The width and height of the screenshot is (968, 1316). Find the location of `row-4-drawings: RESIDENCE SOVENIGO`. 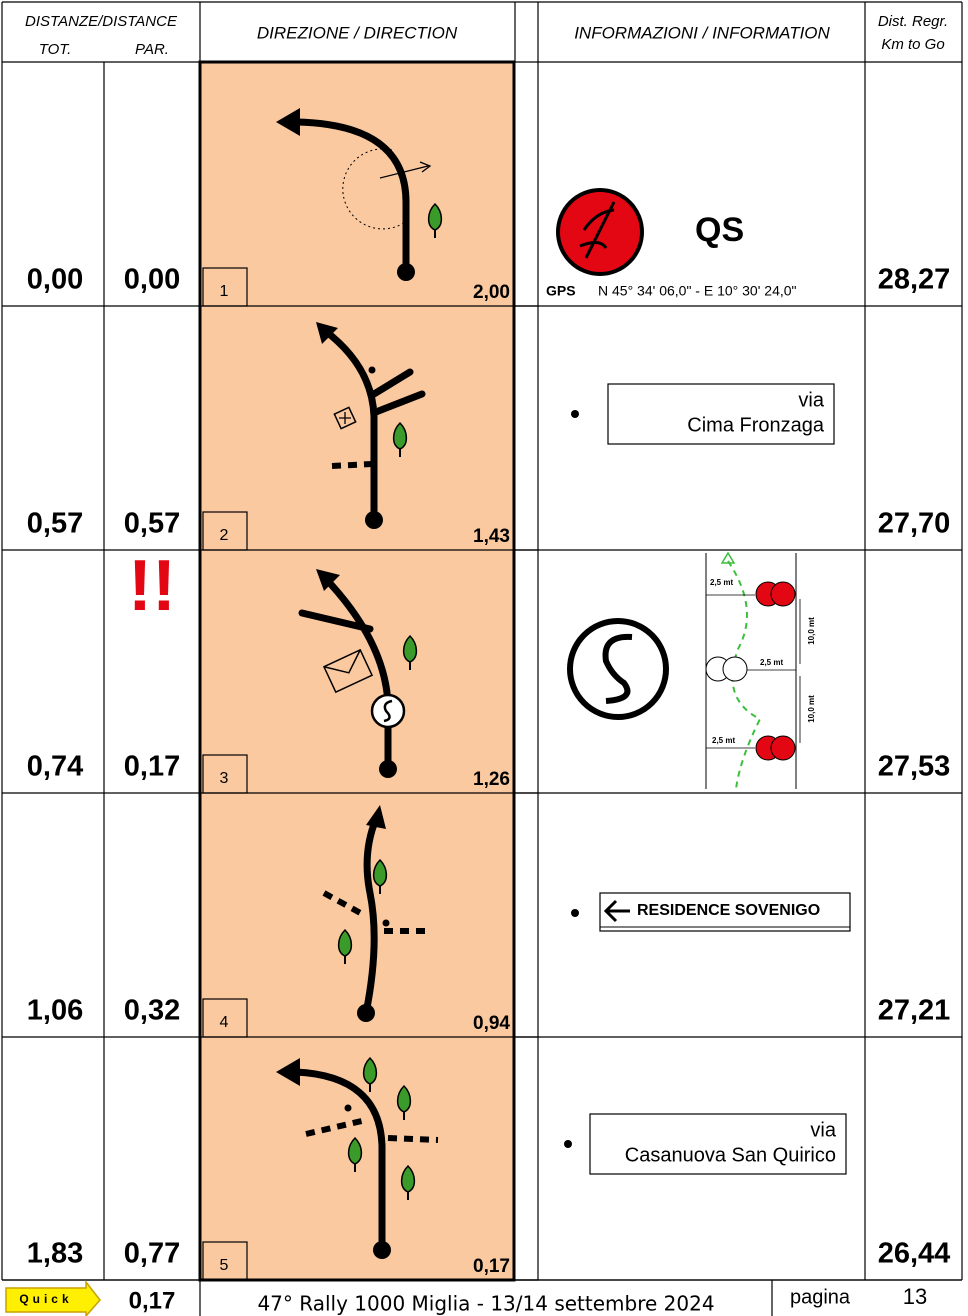

row-4-drawings: RESIDENCE SOVENIGO is located at coordinates (586, 913).